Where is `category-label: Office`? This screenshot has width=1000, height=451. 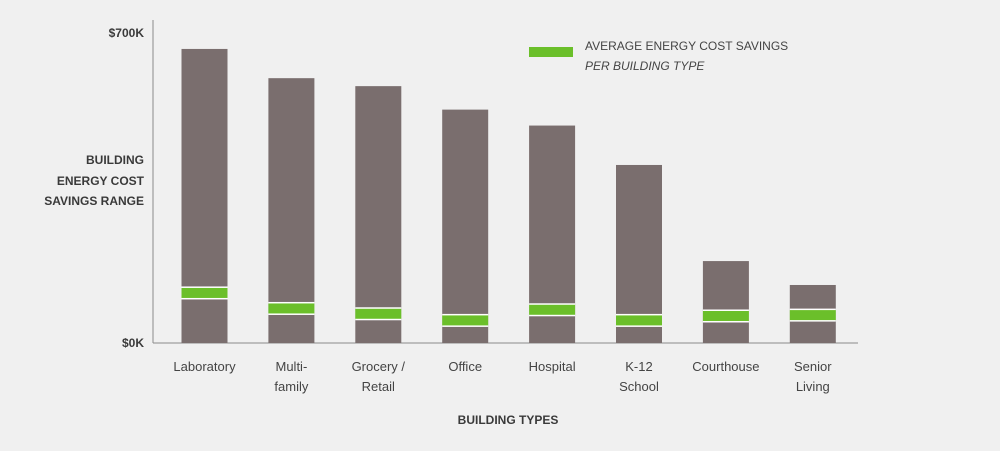 category-label: Office is located at coordinates (465, 366).